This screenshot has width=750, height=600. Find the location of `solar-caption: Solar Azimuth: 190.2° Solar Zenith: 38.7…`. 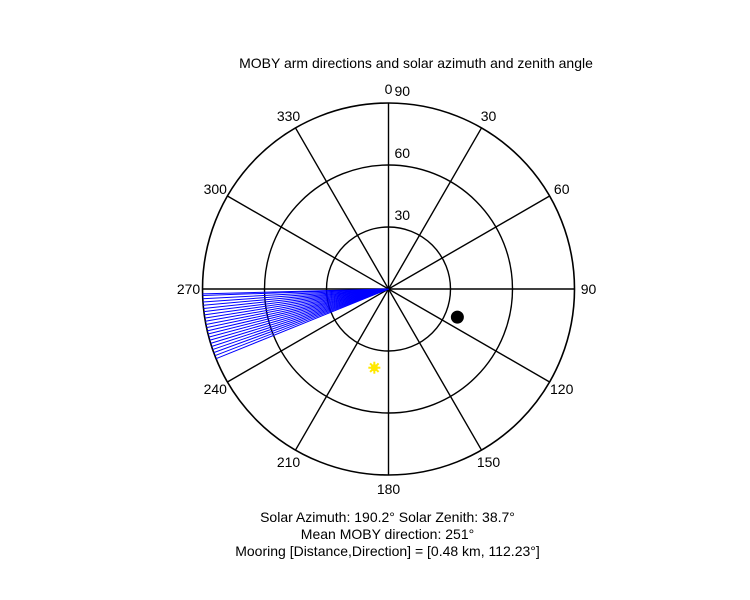

solar-caption: Solar Azimuth: 190.2° Solar Zenith: 38.7… is located at coordinates (387, 517).